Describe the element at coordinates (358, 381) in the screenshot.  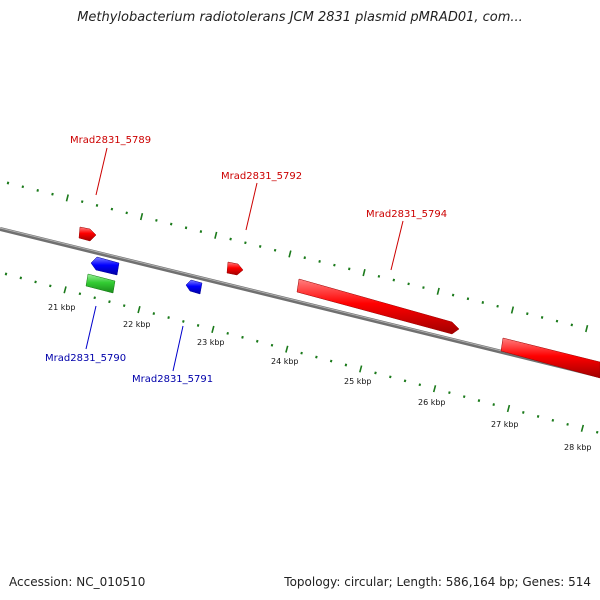
I see `kbp-label-25: 25 kbp` at that location.